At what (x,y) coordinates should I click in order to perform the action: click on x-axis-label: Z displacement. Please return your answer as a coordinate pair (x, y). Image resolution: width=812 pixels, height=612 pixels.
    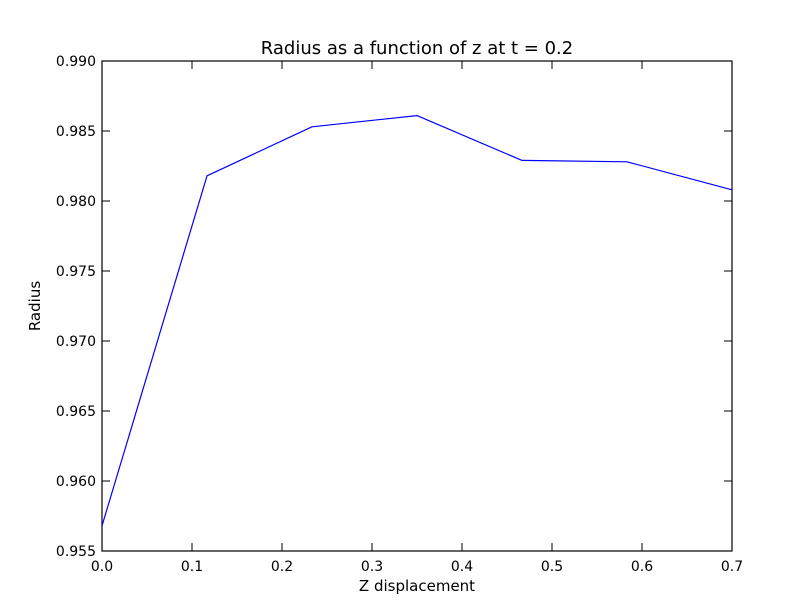
    Looking at the image, I should click on (417, 586).